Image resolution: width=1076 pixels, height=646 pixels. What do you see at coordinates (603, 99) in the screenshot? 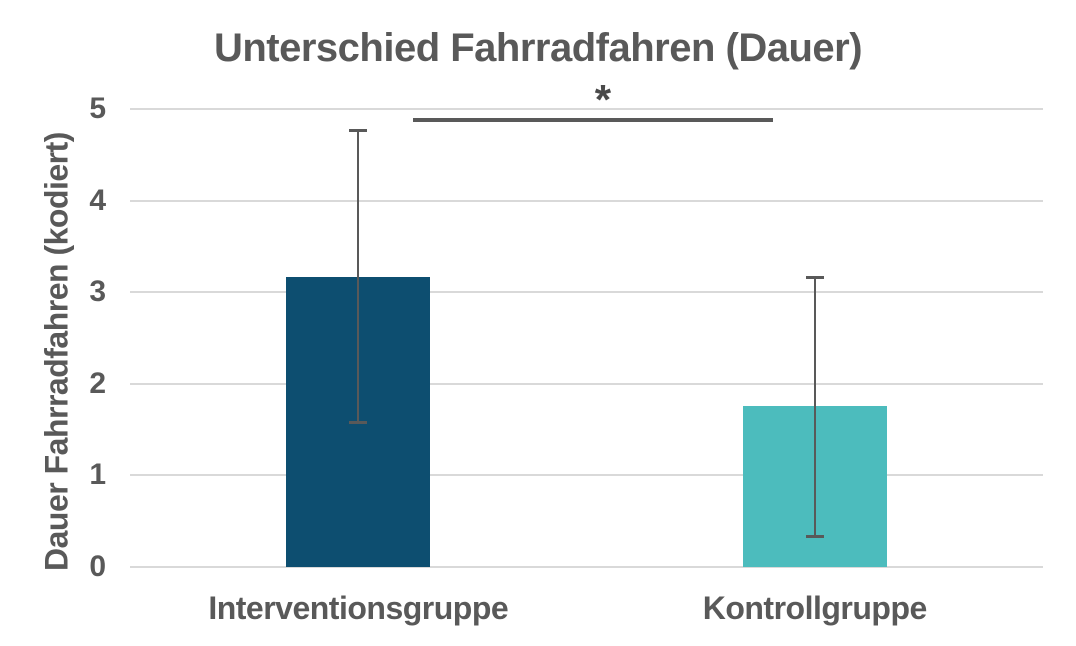
I see `significance-label: *` at bounding box center [603, 99].